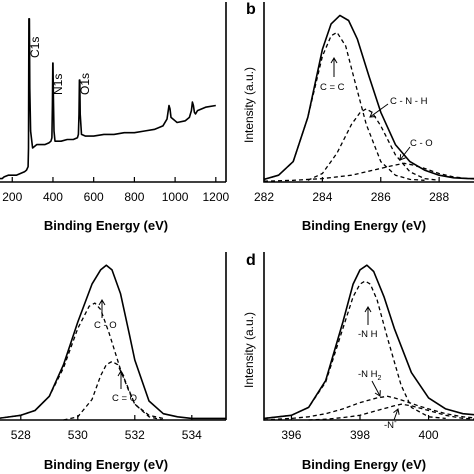  I want to click on annotation-c-o-c: C - O, so click(105, 325).